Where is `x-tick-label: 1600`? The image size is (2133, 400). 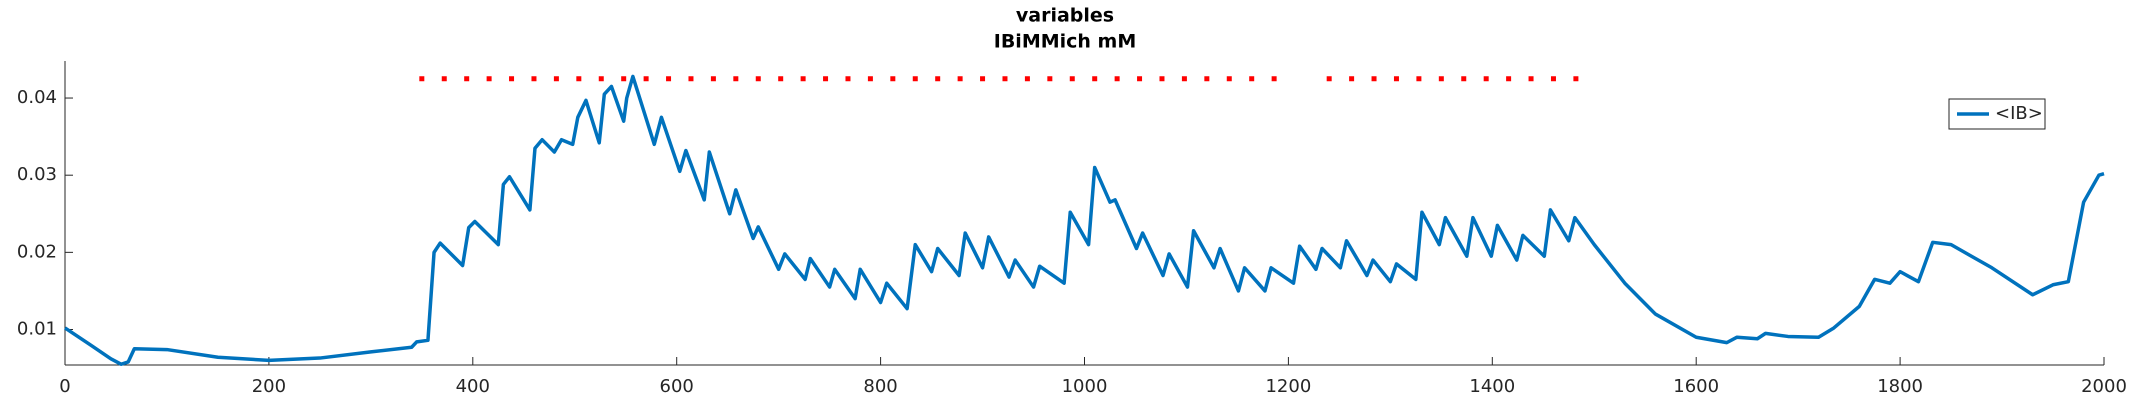 x-tick-label: 1600 is located at coordinates (1696, 386).